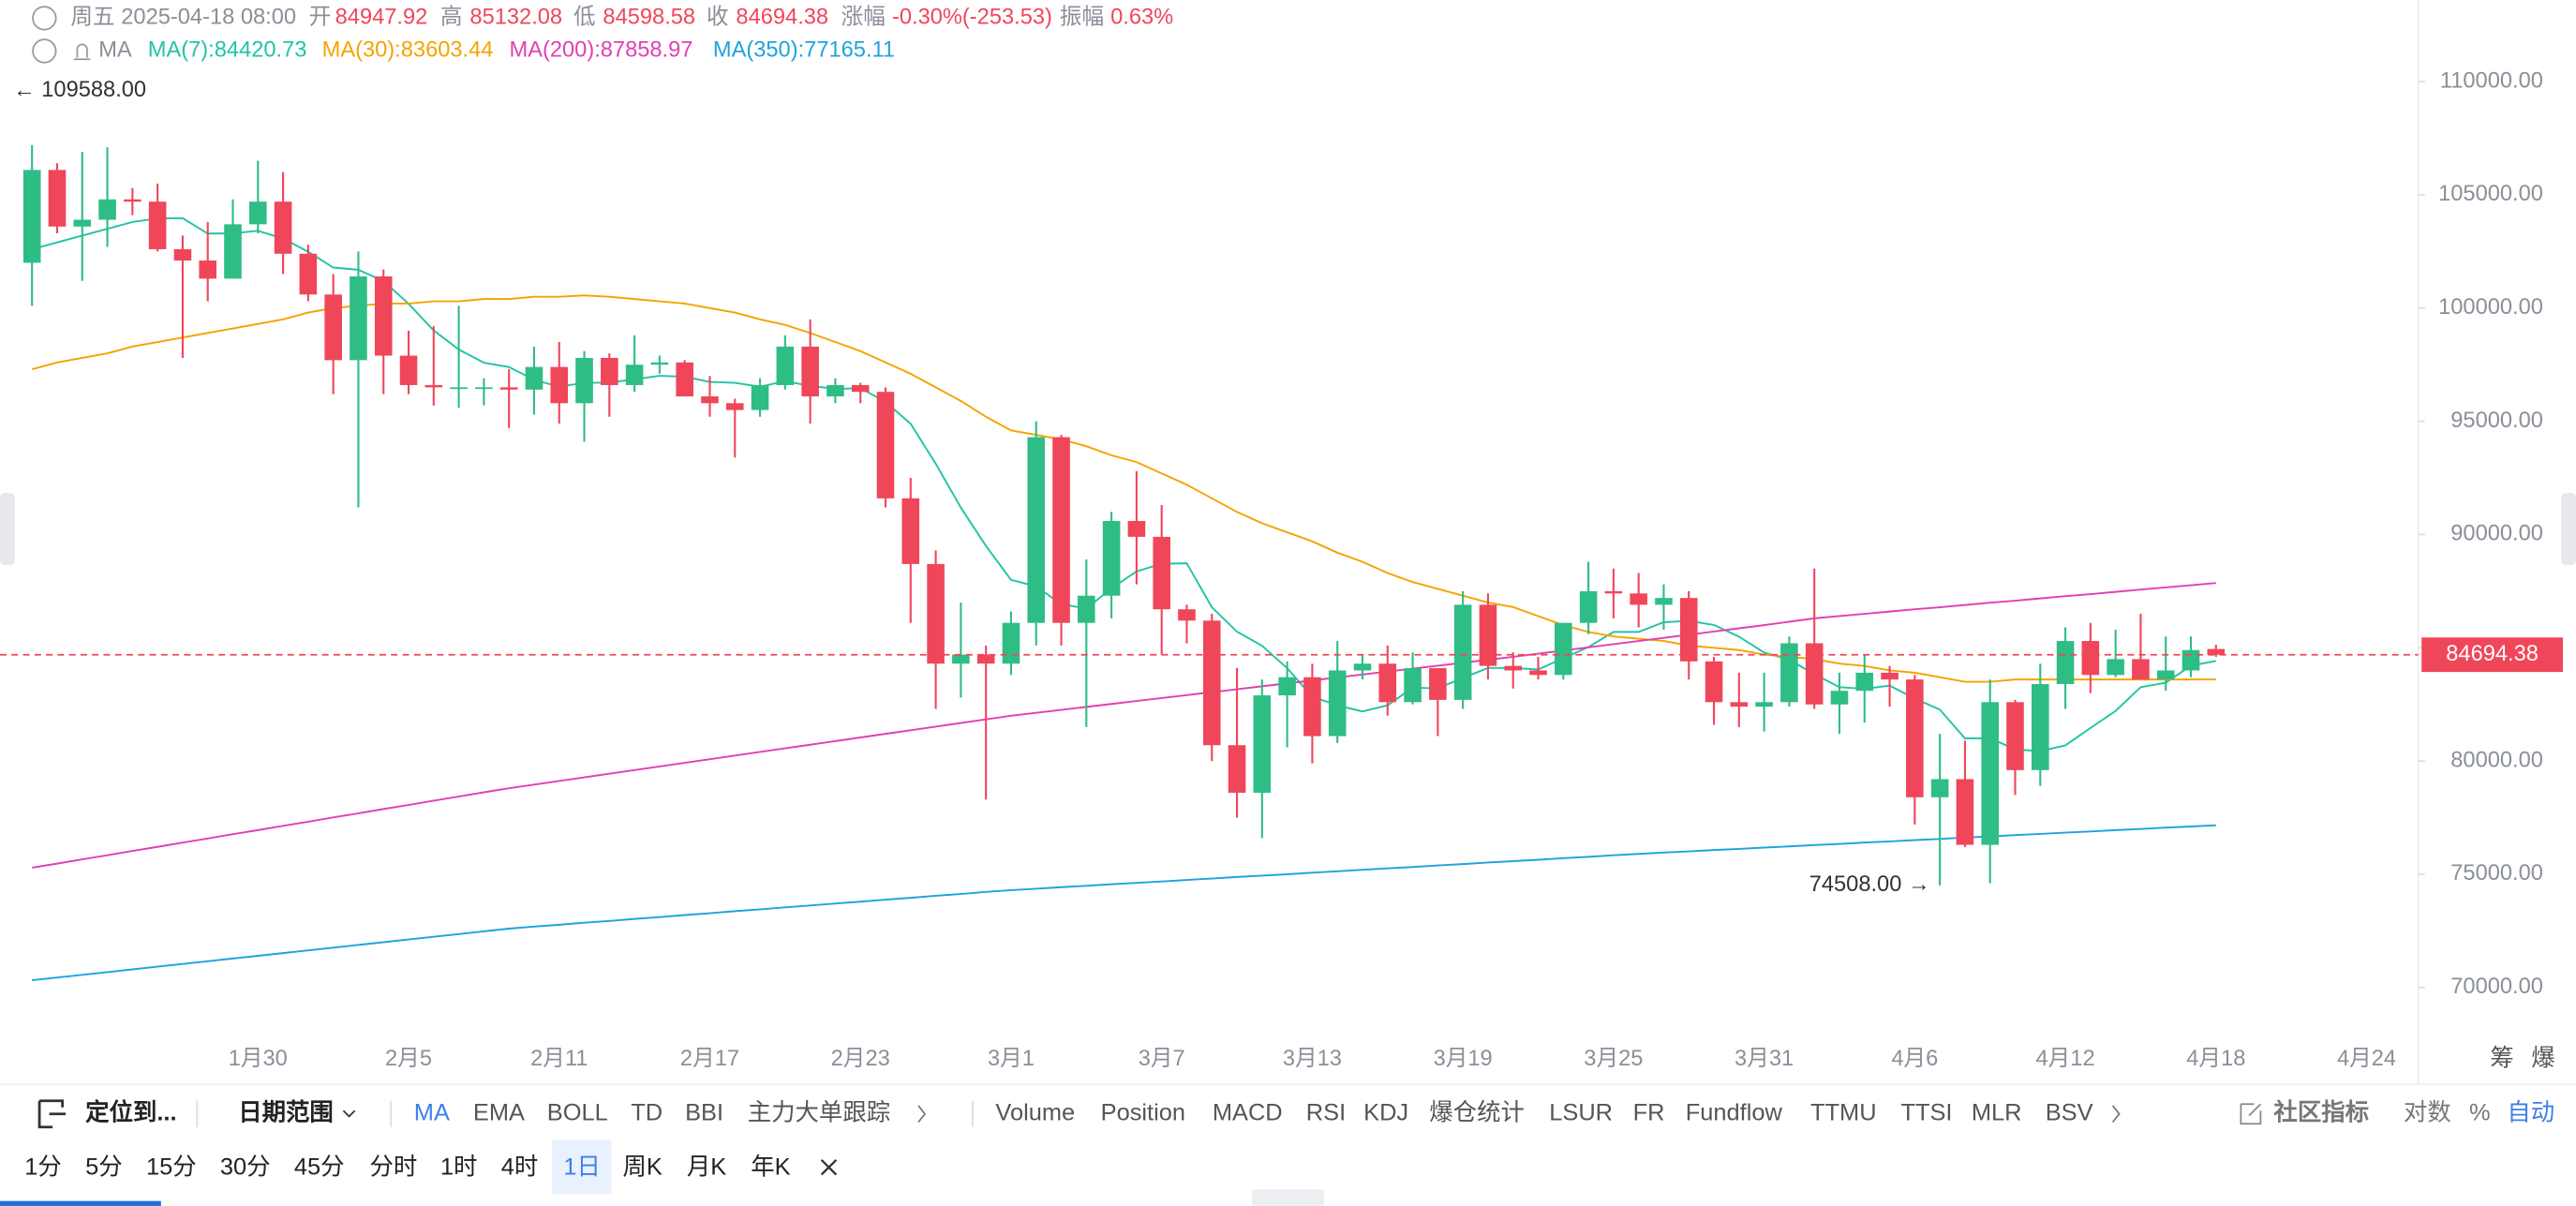  What do you see at coordinates (82, 52) in the screenshot?
I see `bell-icon` at bounding box center [82, 52].